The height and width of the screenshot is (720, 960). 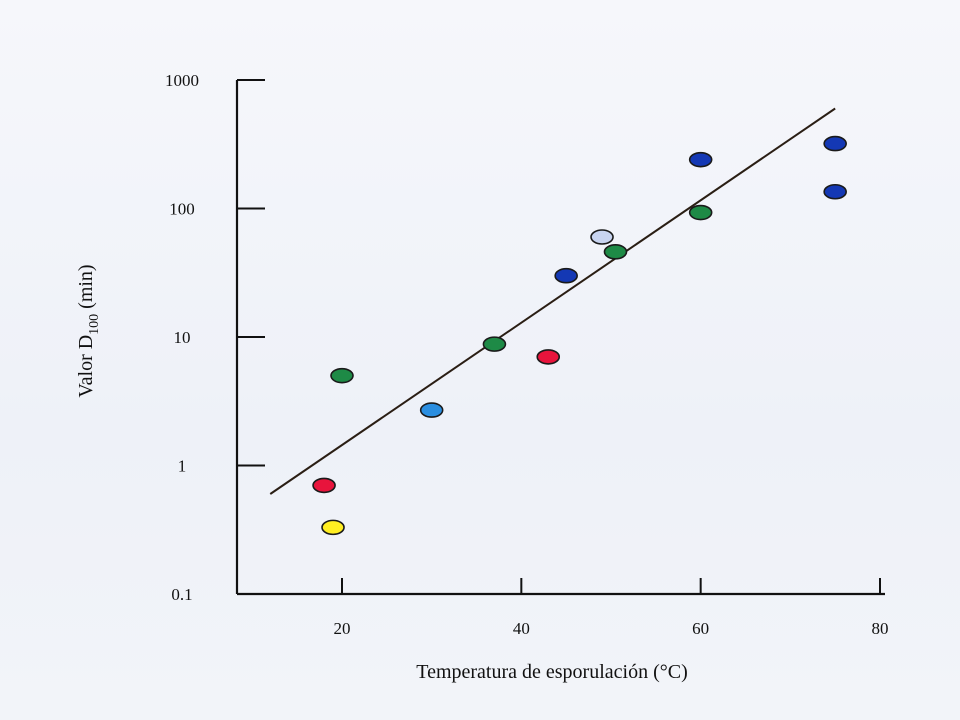 I want to click on x-axis-title: Temperatura de esporulación (°C), so click(x=551, y=672).